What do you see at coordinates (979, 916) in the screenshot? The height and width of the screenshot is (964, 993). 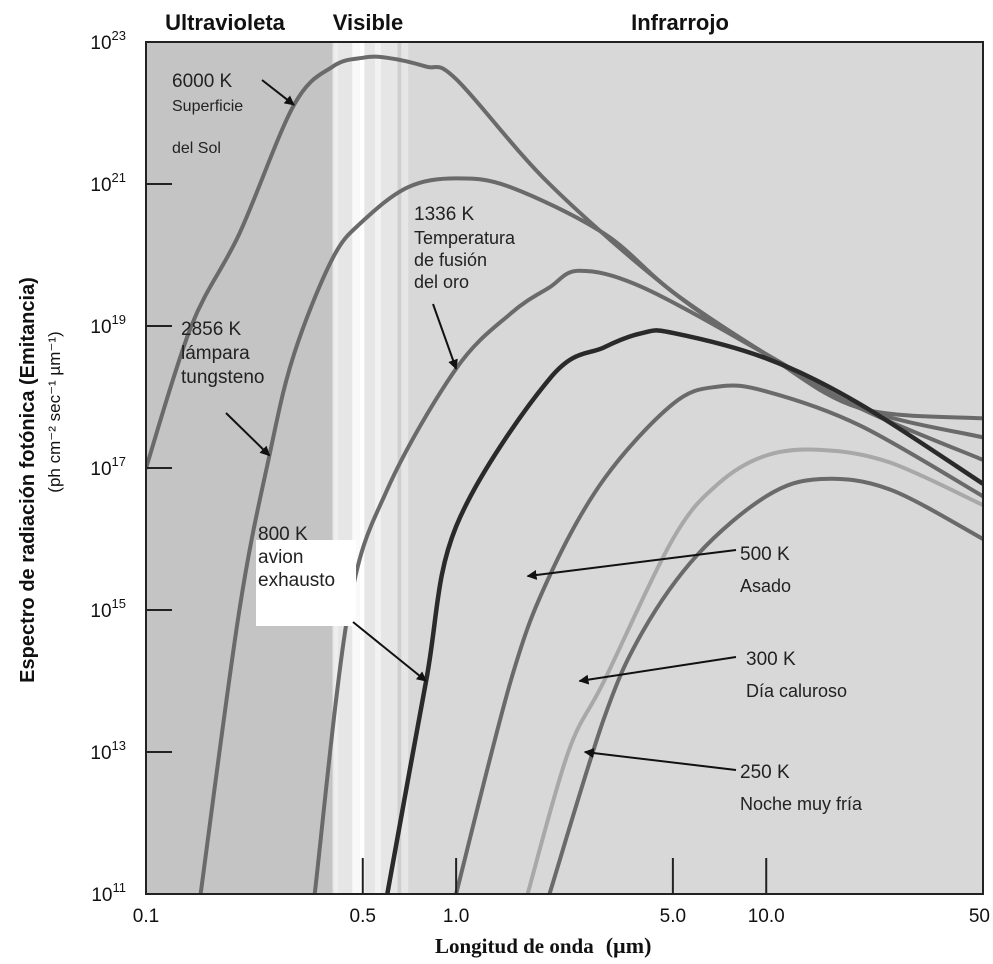 I see `x-tick-label: 50` at bounding box center [979, 916].